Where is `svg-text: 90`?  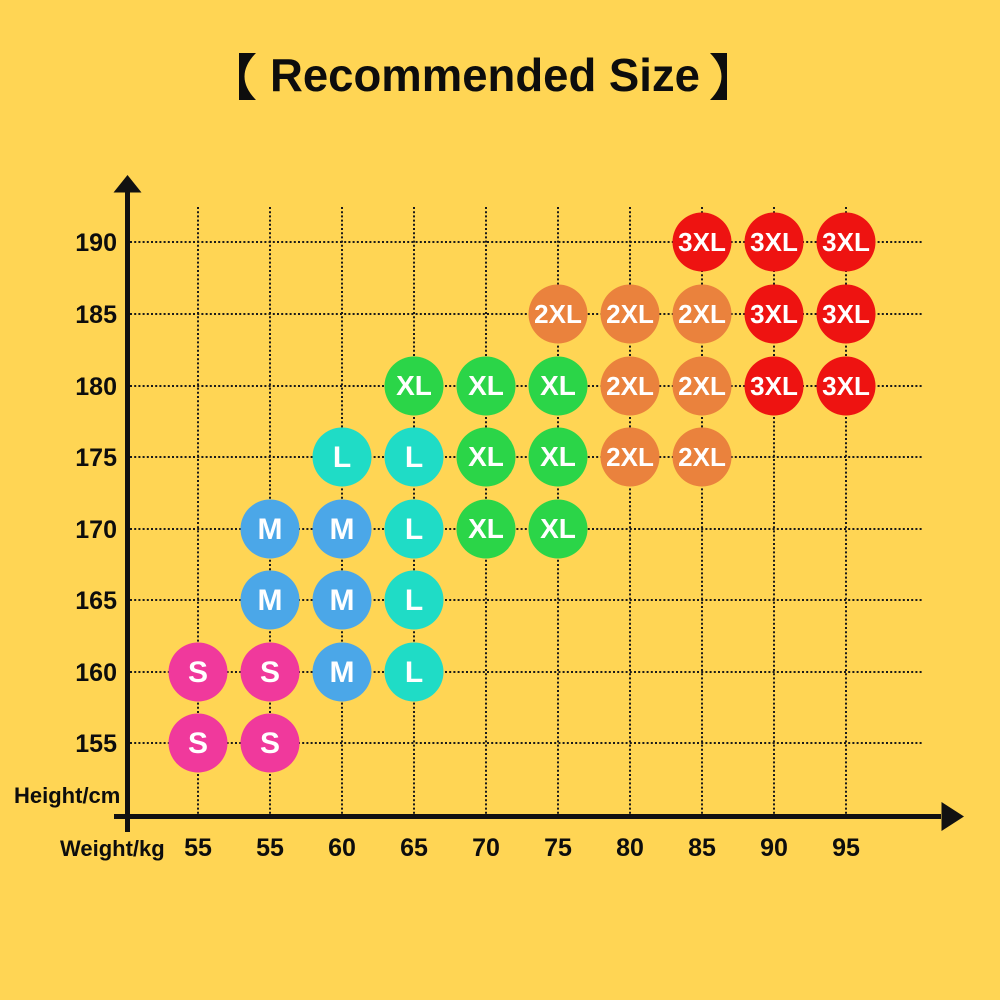 svg-text: 90 is located at coordinates (774, 848).